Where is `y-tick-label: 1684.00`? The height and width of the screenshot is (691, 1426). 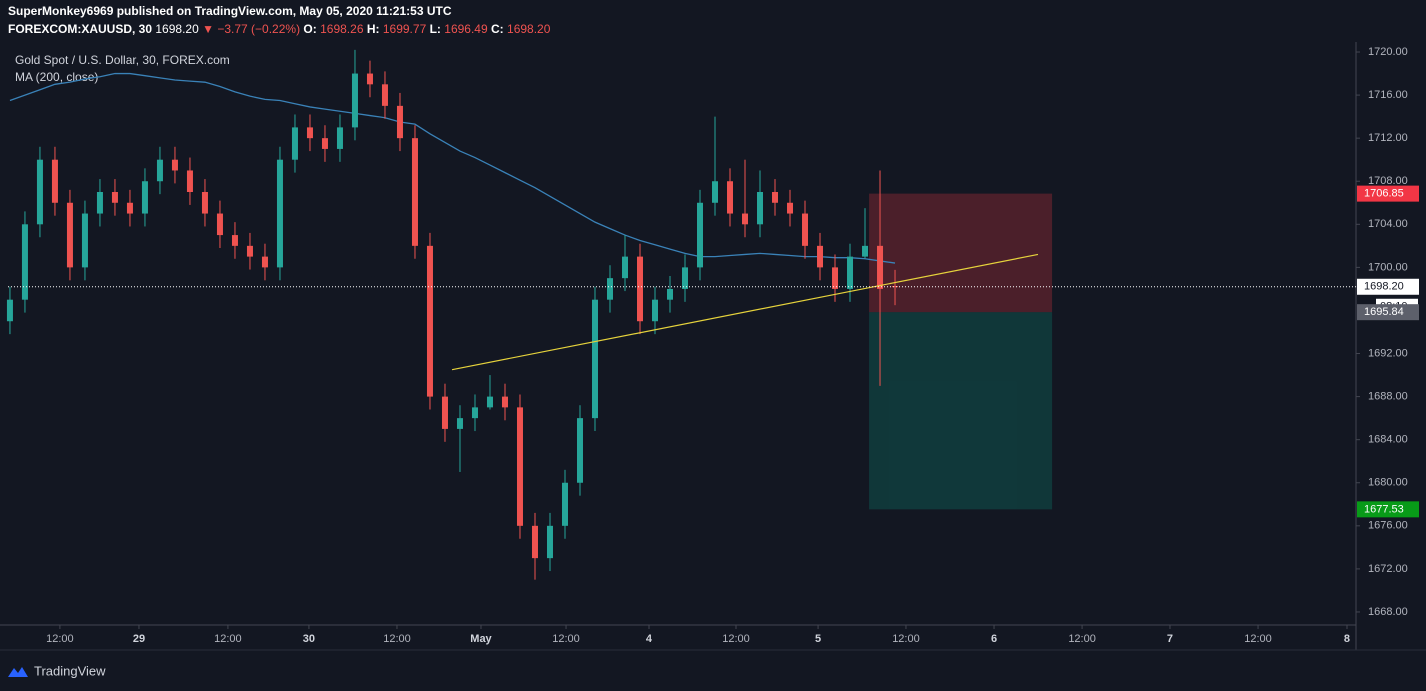
y-tick-label: 1684.00 is located at coordinates (1388, 440).